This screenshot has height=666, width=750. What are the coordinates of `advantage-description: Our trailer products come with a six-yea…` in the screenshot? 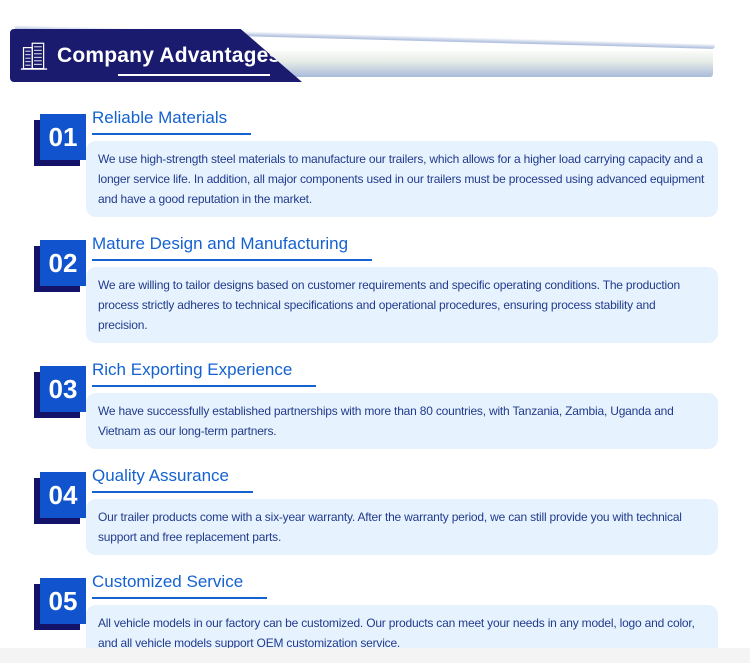 It's located at (402, 527).